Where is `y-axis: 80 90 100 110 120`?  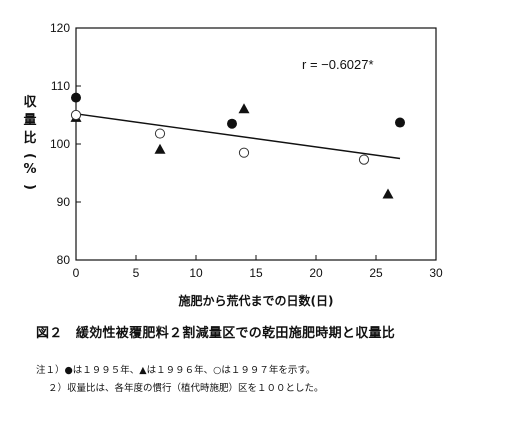 y-axis: 80 90 100 110 120 is located at coordinates (65, 144).